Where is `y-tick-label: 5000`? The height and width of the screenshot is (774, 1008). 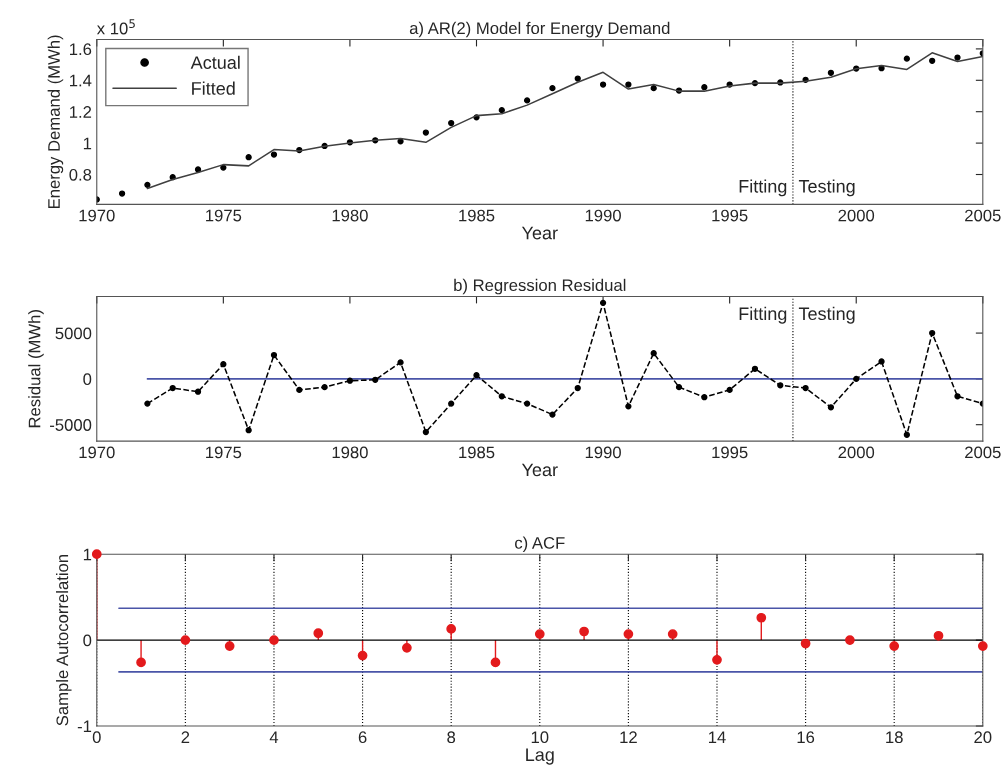 y-tick-label: 5000 is located at coordinates (73, 333).